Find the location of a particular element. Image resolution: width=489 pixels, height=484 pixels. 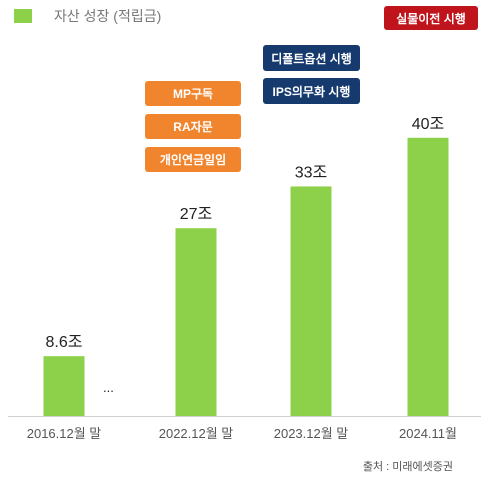

tag-physical-transfer: 실물이전 시행 is located at coordinates (431, 18).